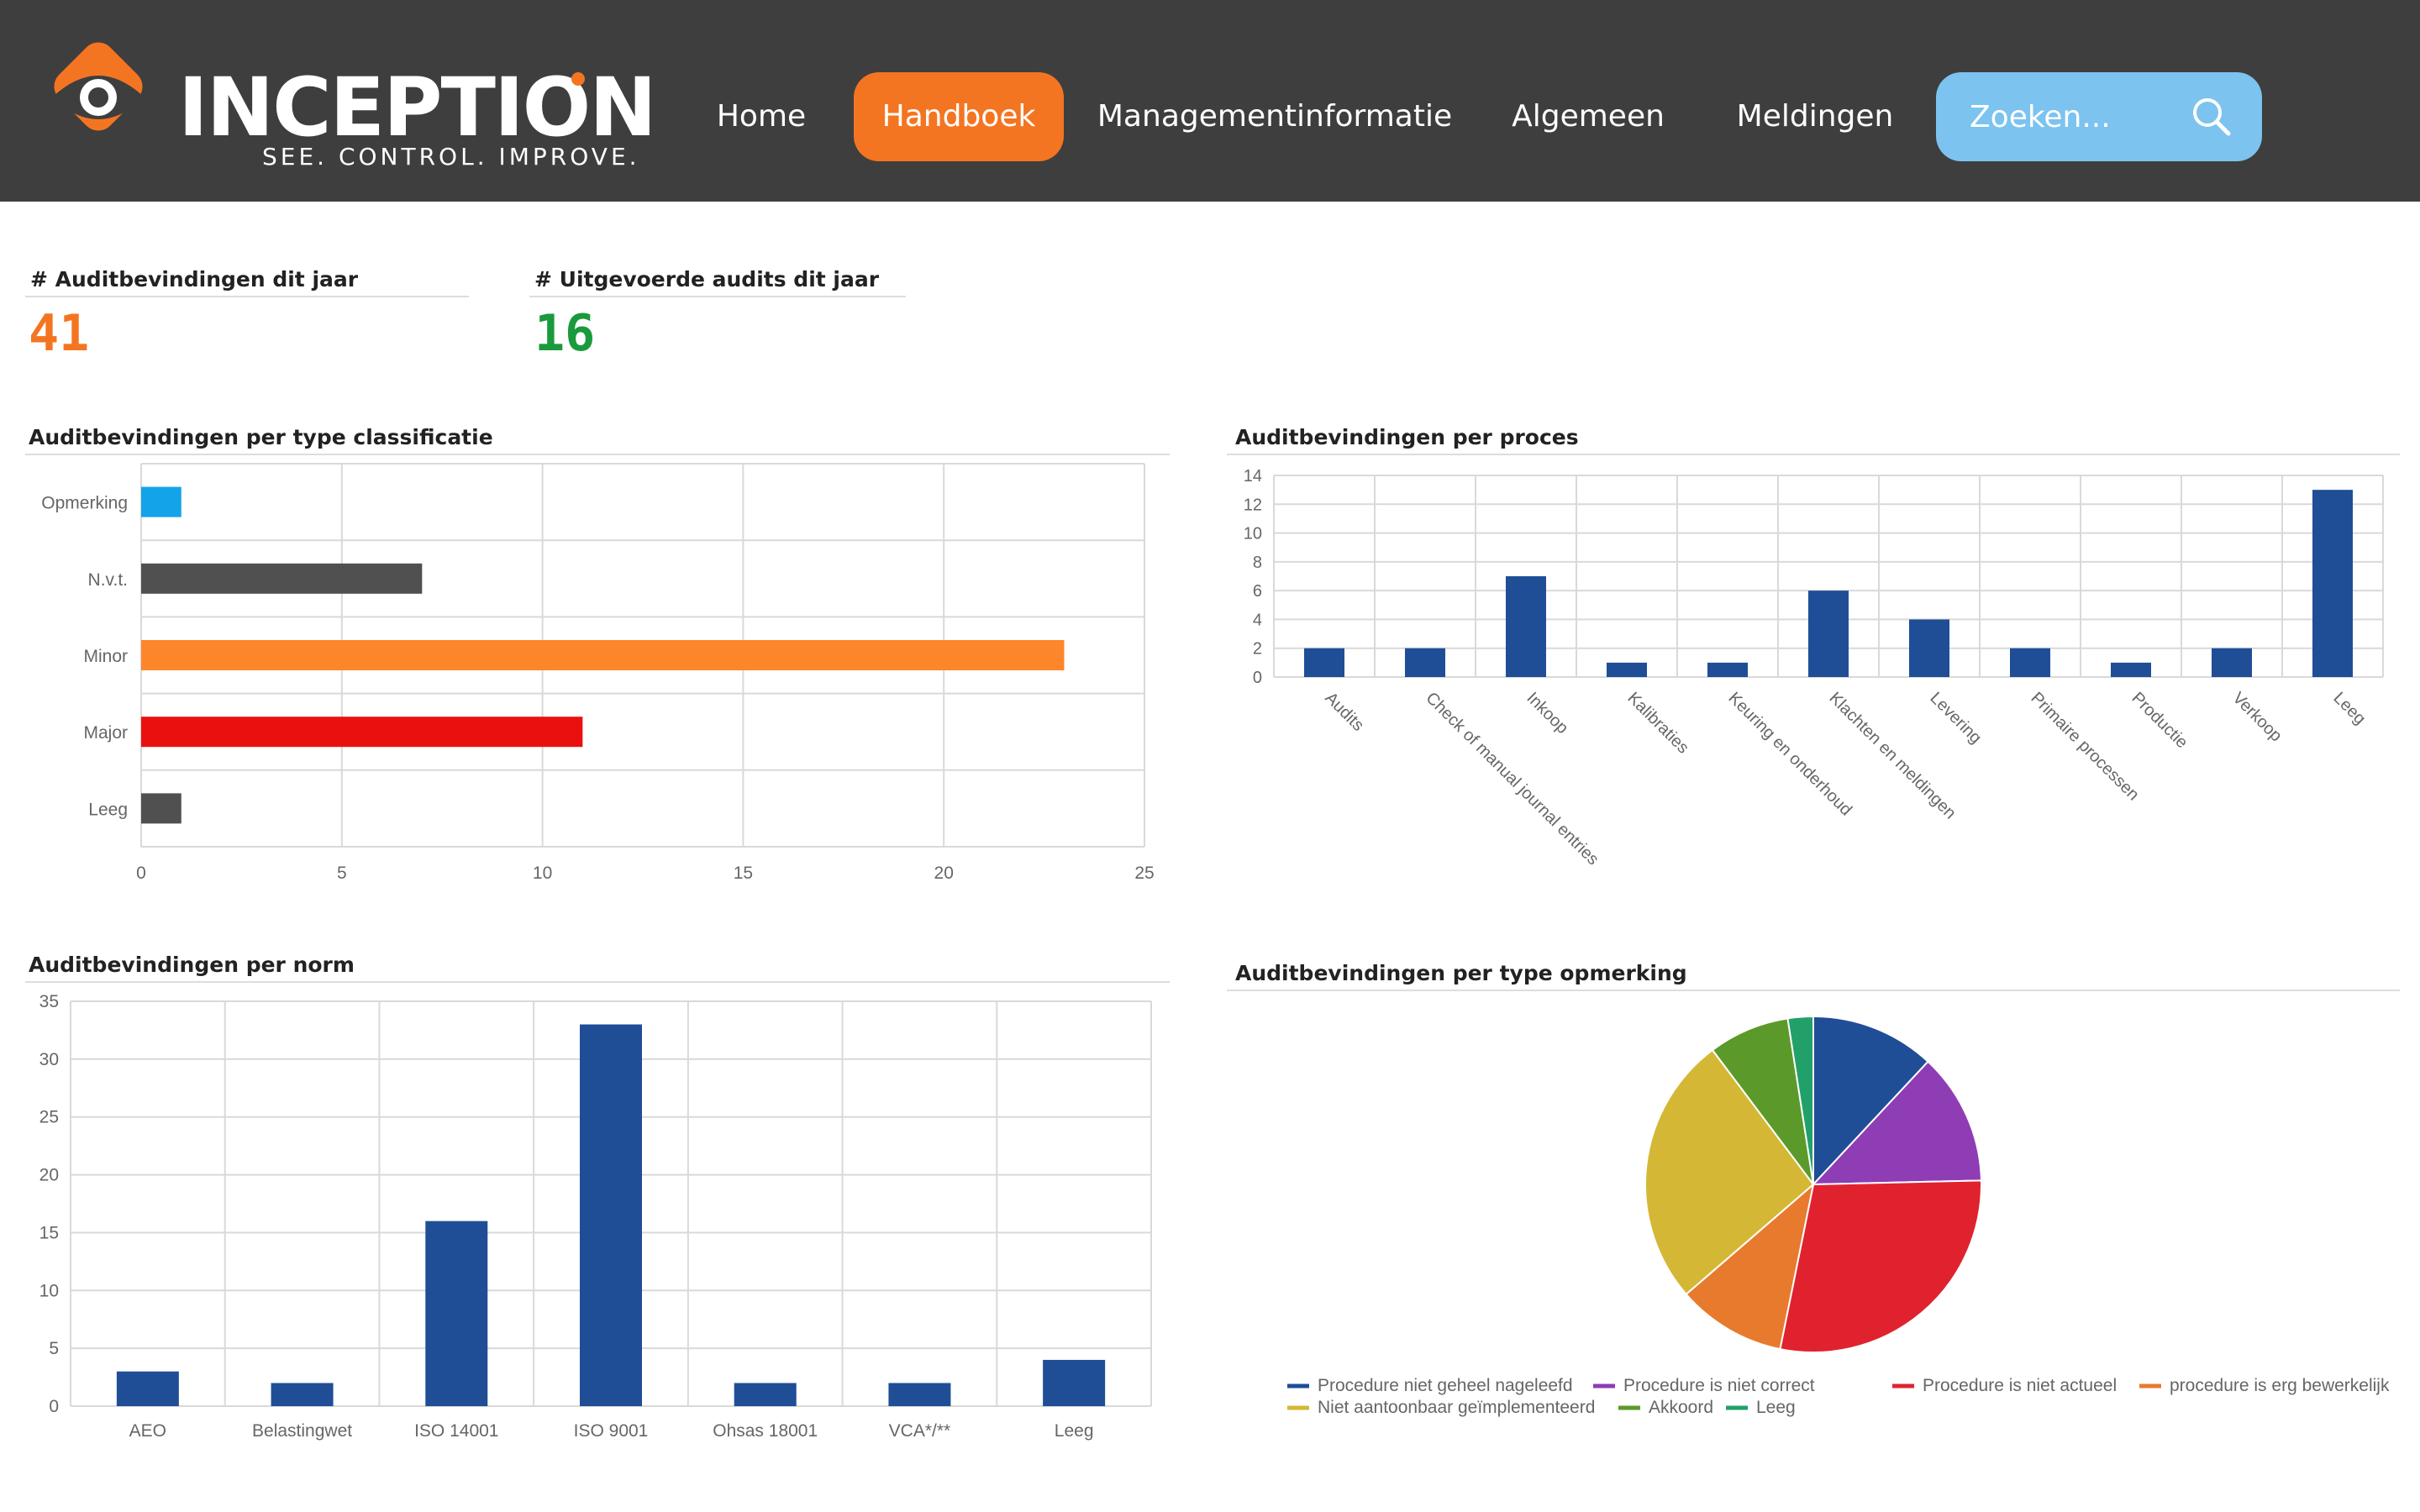 The height and width of the screenshot is (1512, 2420). I want to click on bar-keuring-en-onderhoud, so click(1728, 669).